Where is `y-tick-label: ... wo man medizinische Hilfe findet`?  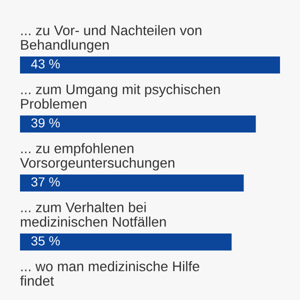
y-tick-label: ... wo man medizinische Hilfe findet is located at coordinates (110, 273).